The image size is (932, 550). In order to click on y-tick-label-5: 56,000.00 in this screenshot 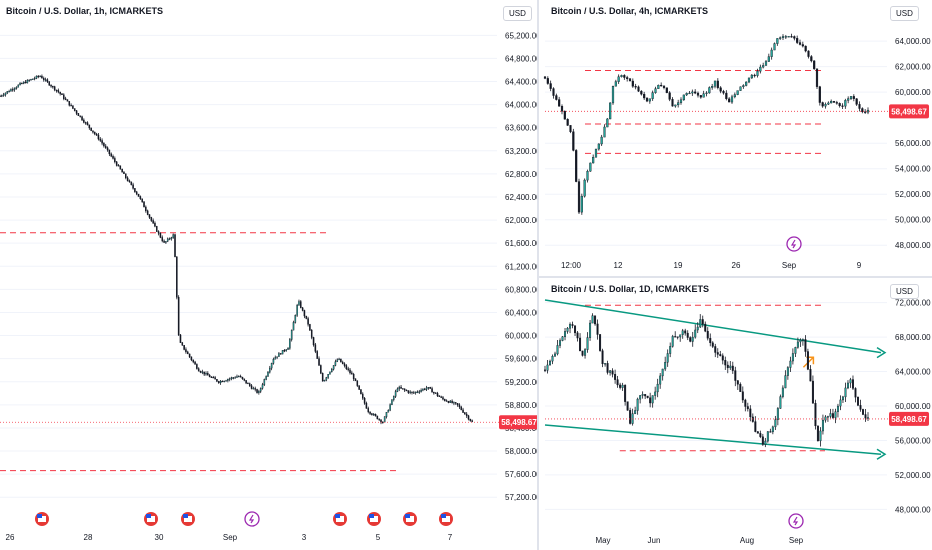, I will do `click(913, 440)`.